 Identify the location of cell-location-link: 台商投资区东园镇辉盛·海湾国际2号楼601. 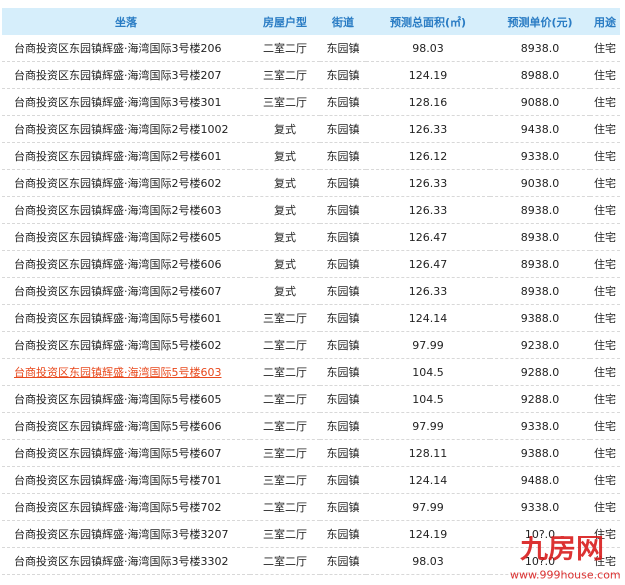
(126, 156).